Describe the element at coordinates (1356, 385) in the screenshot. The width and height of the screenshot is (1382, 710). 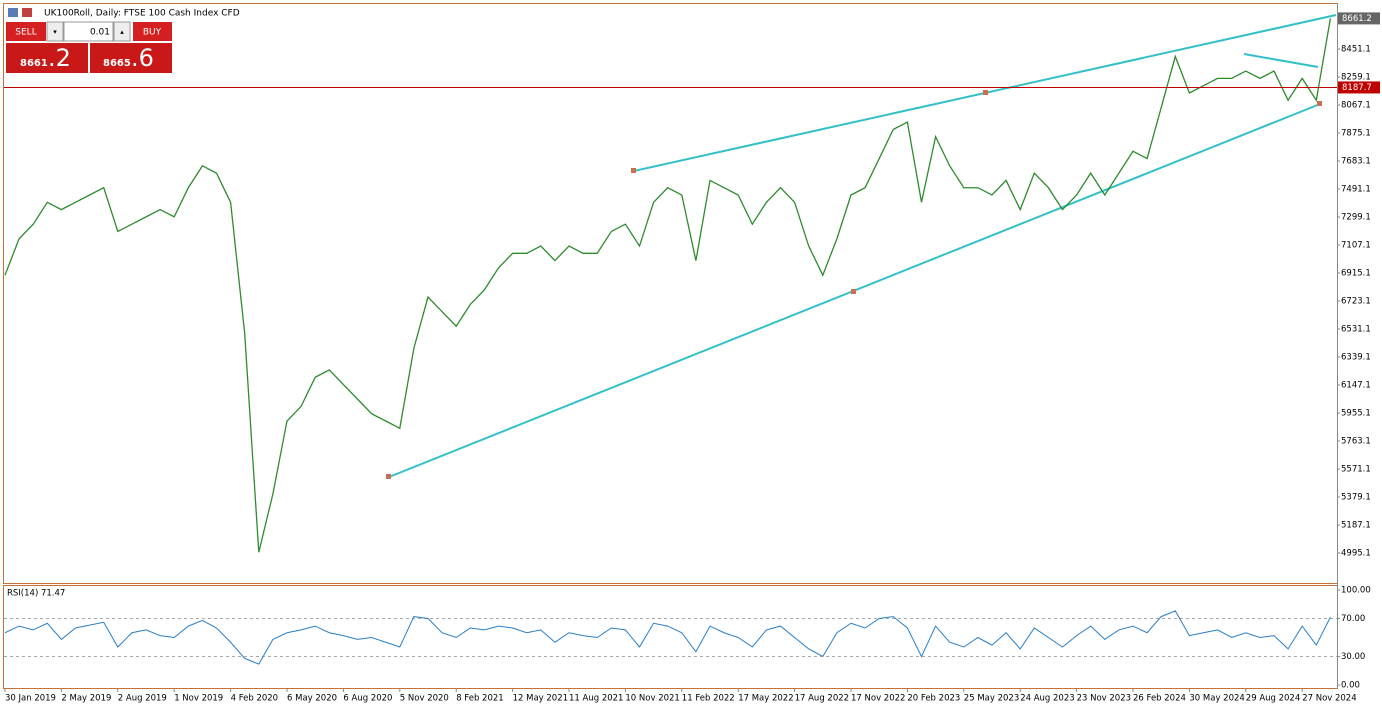
I see `y-tick-label: 6147.1` at that location.